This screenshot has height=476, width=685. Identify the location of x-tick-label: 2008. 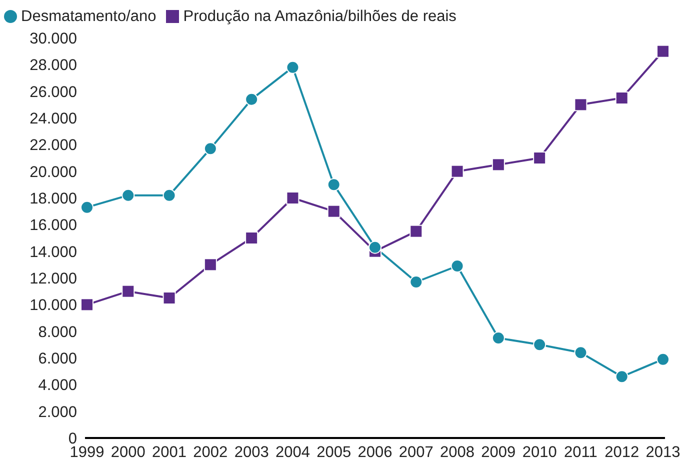
(457, 453).